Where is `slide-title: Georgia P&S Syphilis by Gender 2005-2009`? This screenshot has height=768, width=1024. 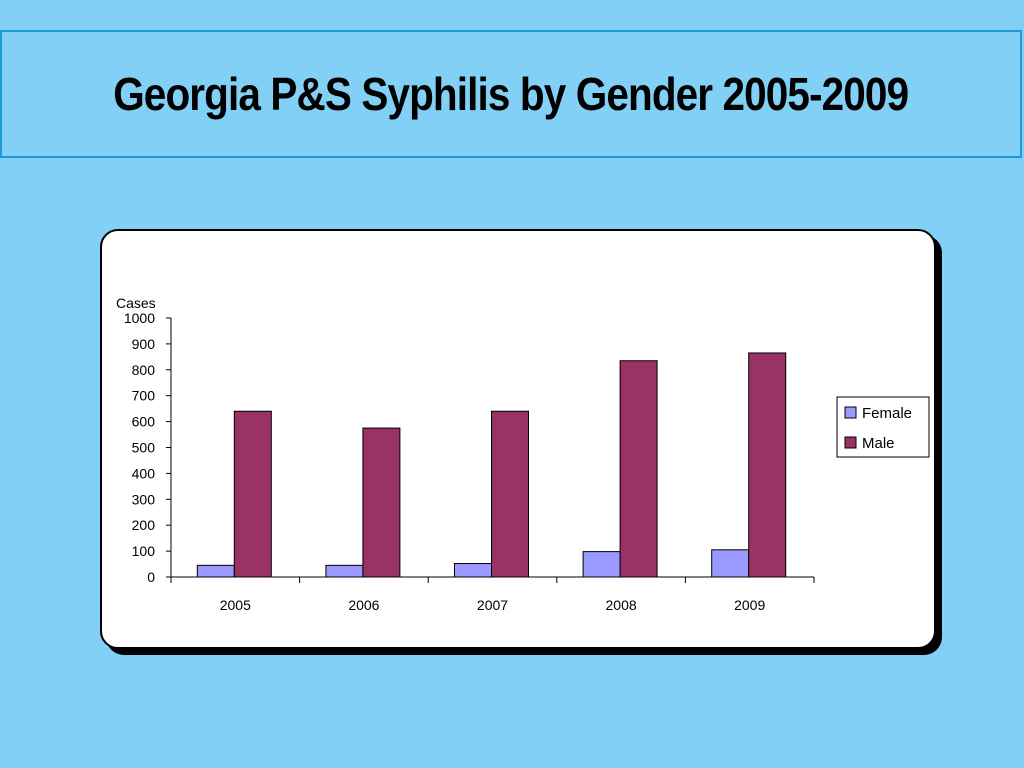
slide-title: Georgia P&S Syphilis by Gender 2005-2009 is located at coordinates (511, 94).